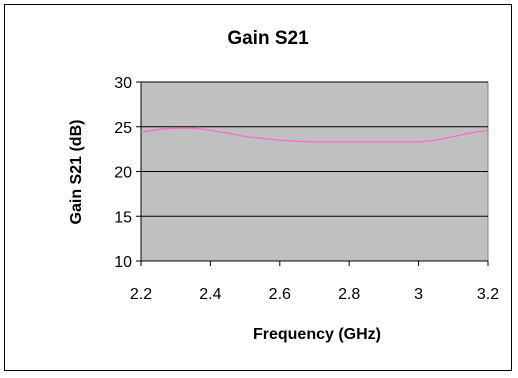 The image size is (518, 378). What do you see at coordinates (280, 294) in the screenshot?
I see `x-tick-label: 2.6` at bounding box center [280, 294].